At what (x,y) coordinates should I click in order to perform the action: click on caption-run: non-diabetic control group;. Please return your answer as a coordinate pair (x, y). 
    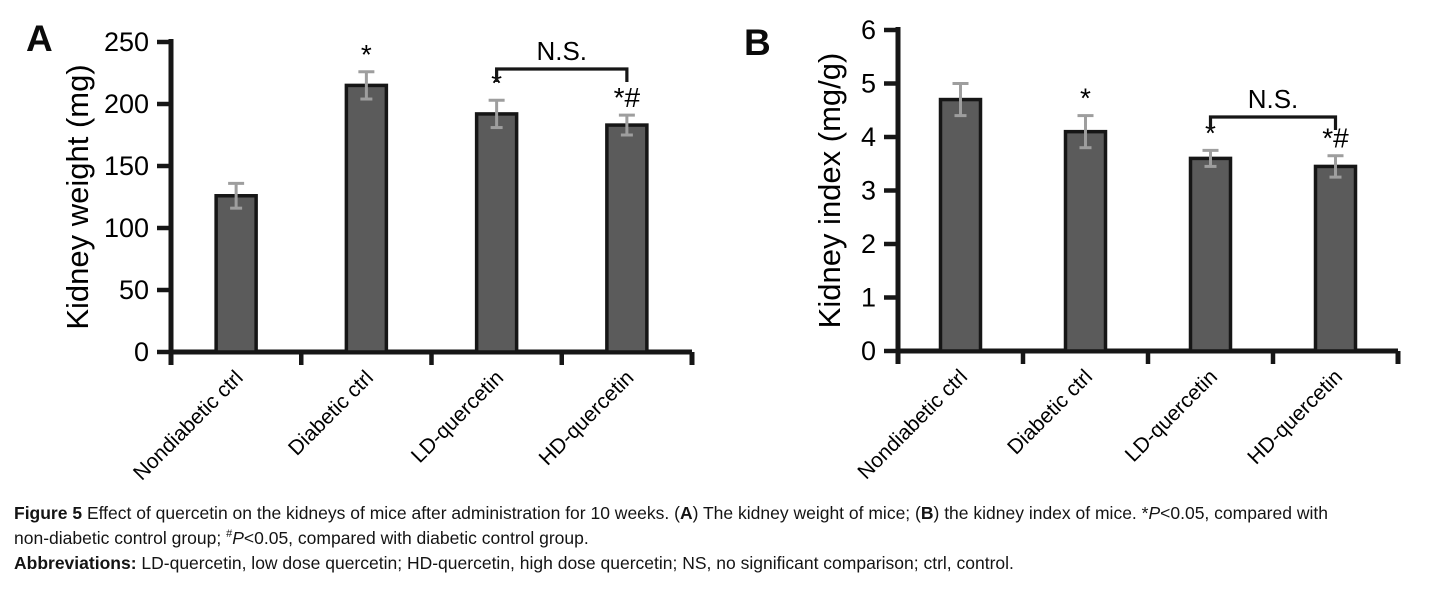
    Looking at the image, I should click on (120, 538).